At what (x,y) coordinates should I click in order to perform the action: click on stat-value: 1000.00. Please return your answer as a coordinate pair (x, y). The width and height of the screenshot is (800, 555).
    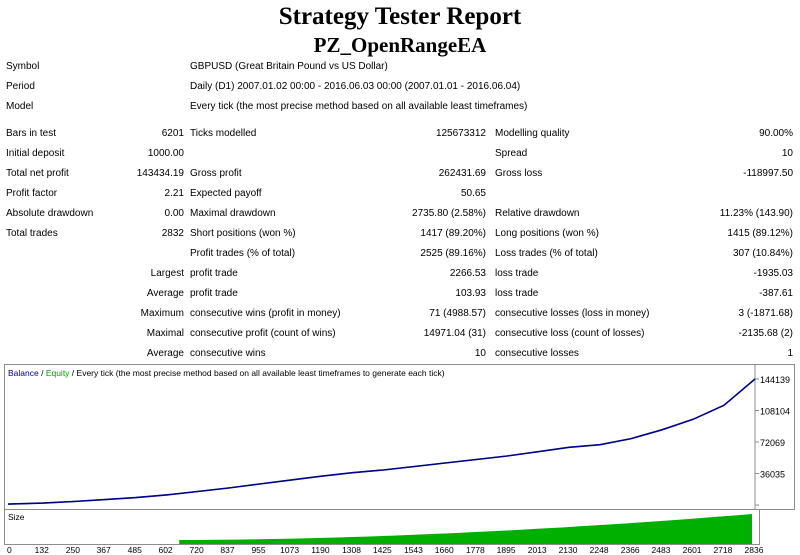
    Looking at the image, I should click on (165, 153).